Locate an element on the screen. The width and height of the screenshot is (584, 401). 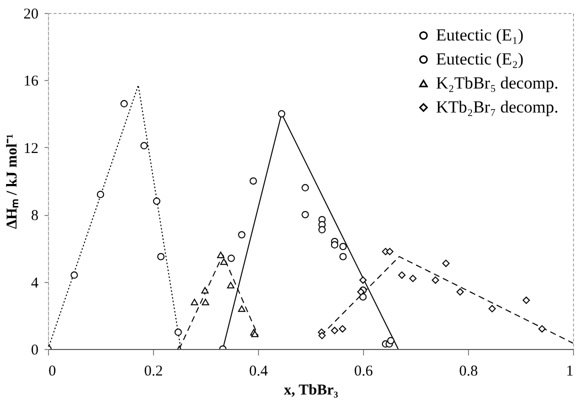
y-axis-title: ΔHₘ / kJ mol⁻¹ is located at coordinates (12, 181).